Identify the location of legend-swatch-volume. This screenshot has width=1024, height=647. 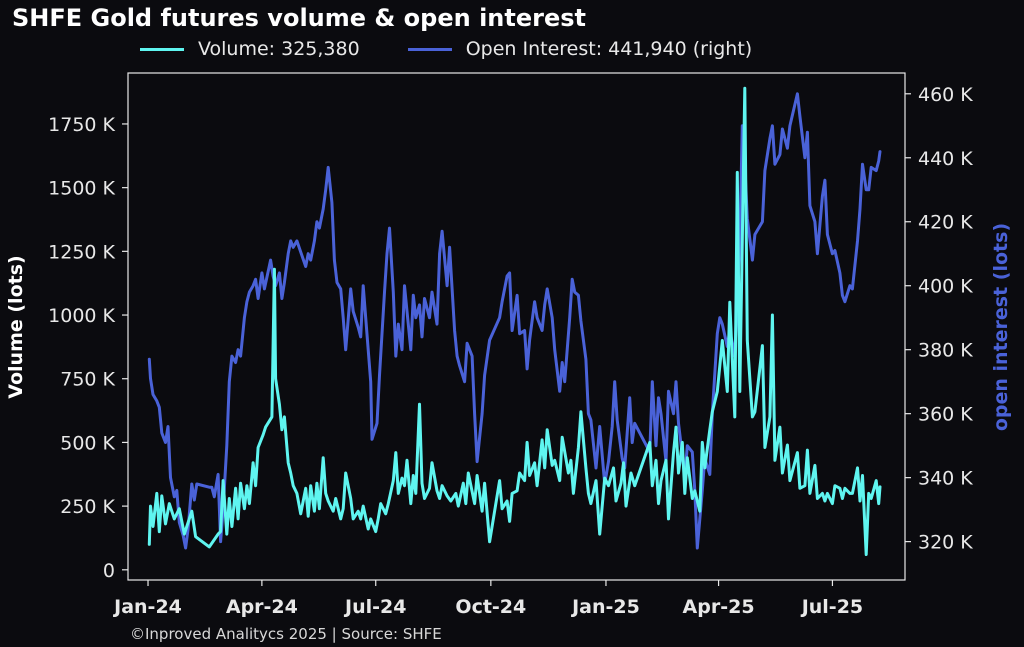
(162, 49).